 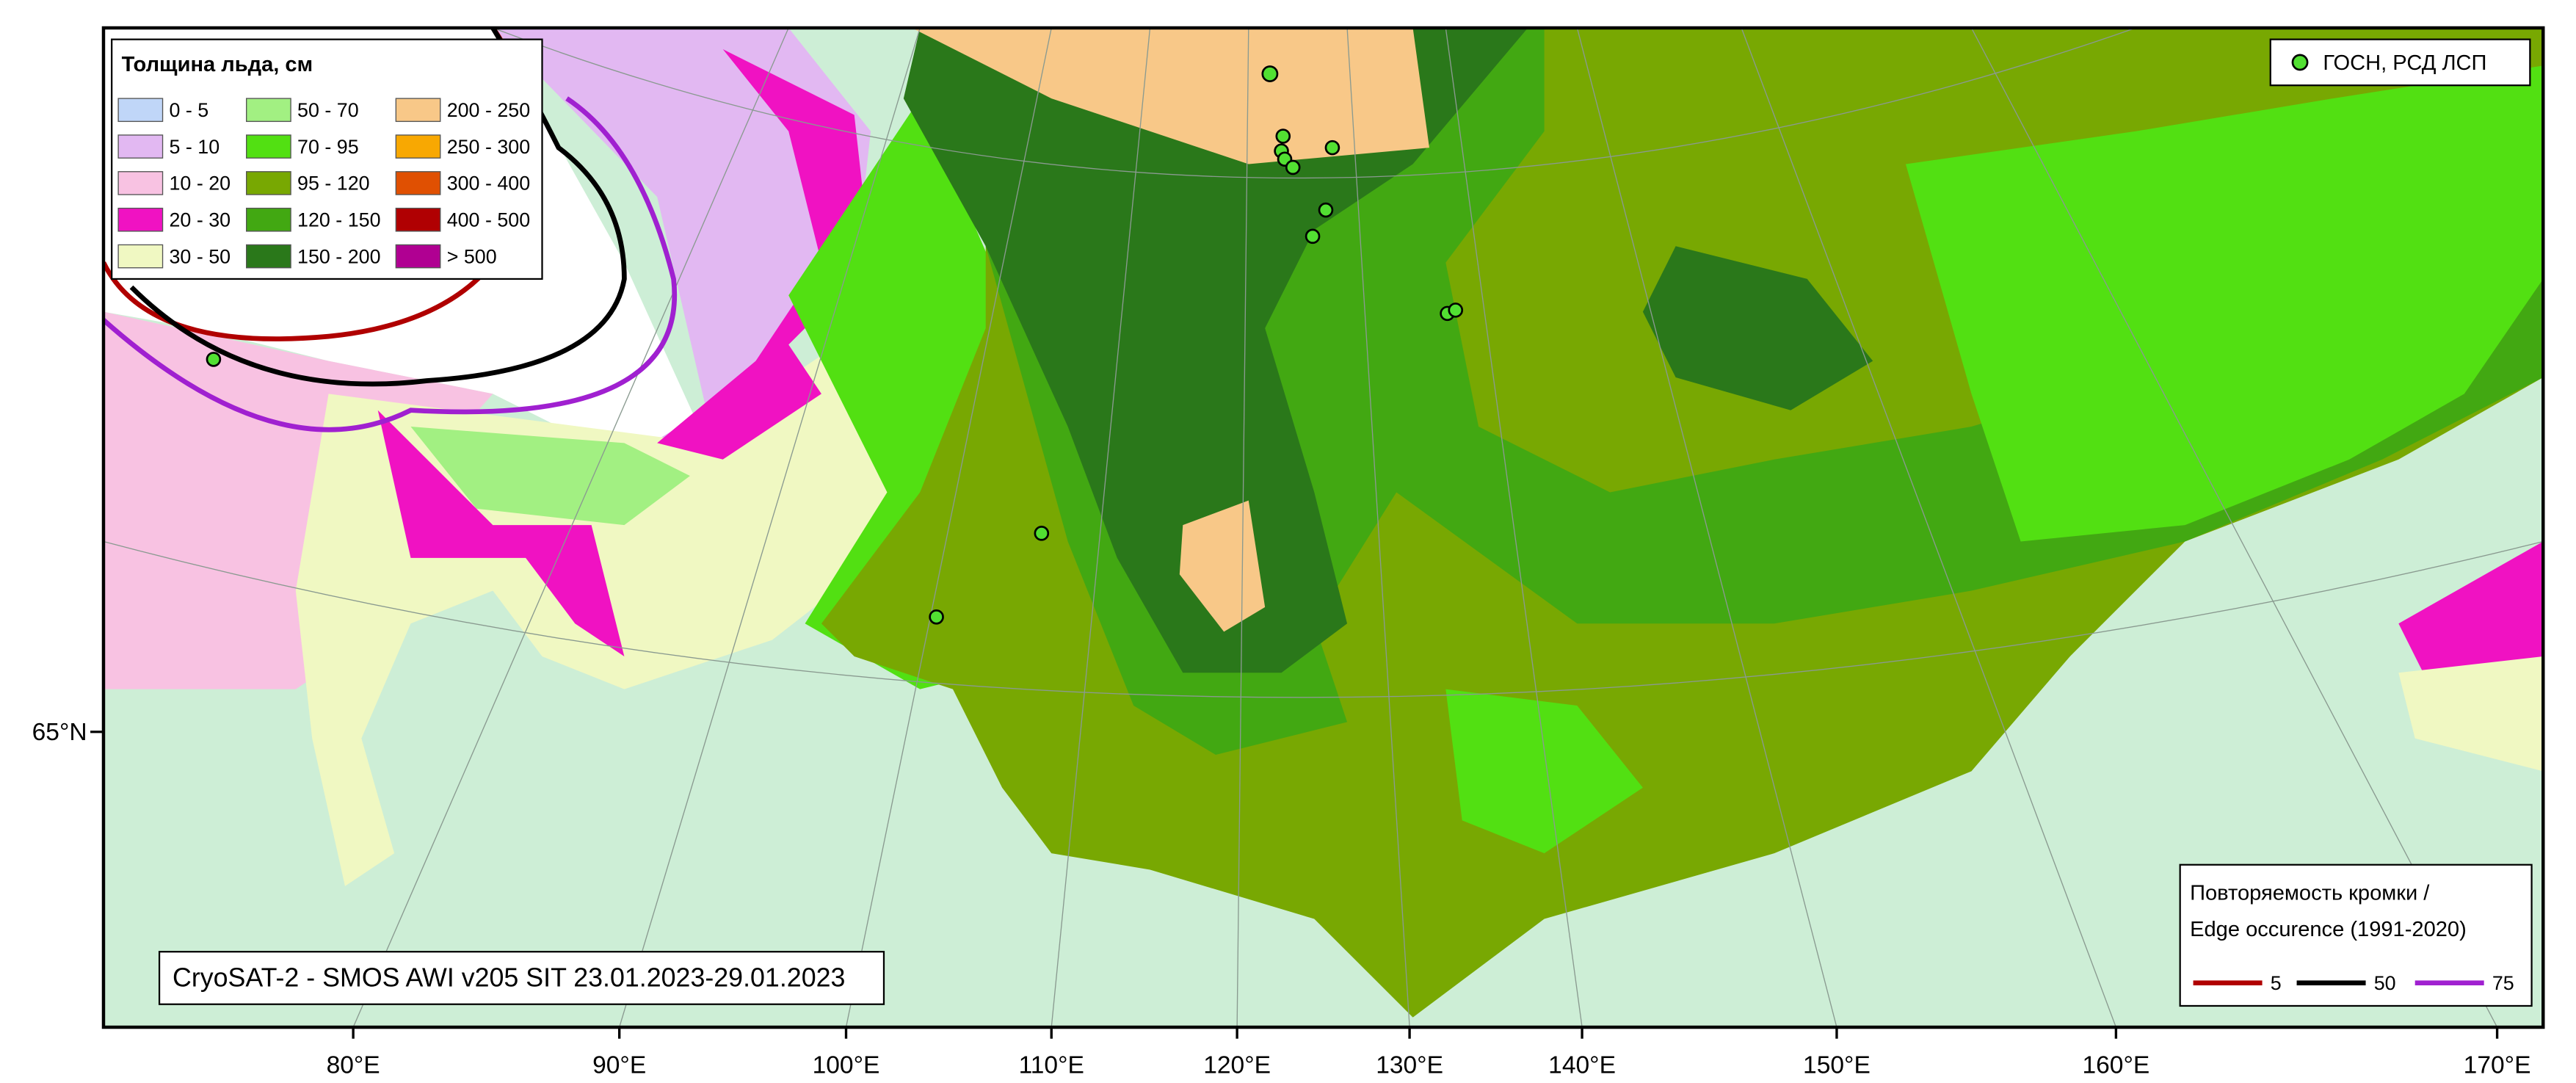 I want to click on x-tick-label: 140°E, so click(x=1582, y=1065).